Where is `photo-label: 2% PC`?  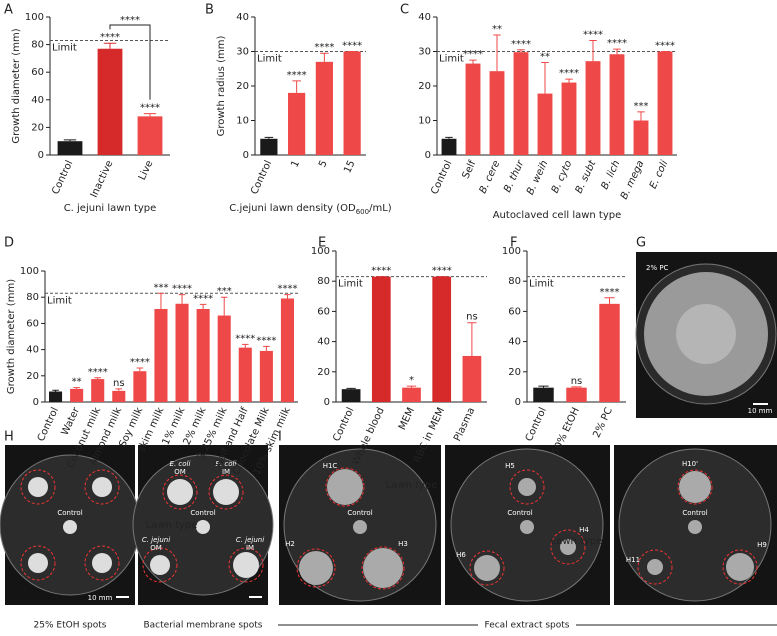
photo-label: 2% PC is located at coordinates (657, 268).